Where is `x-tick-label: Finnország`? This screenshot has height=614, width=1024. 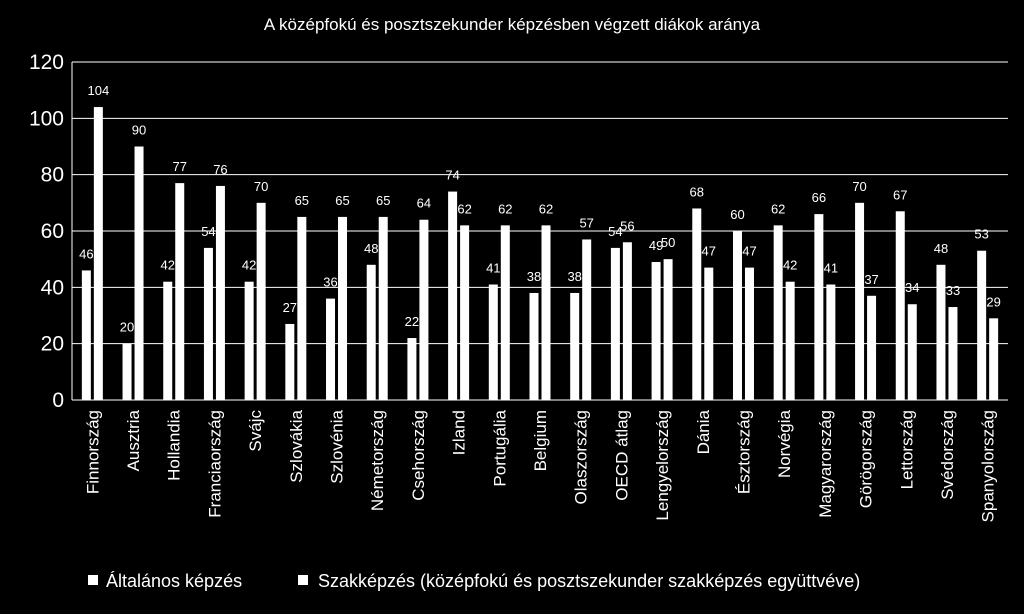 x-tick-label: Finnország is located at coordinates (92, 452).